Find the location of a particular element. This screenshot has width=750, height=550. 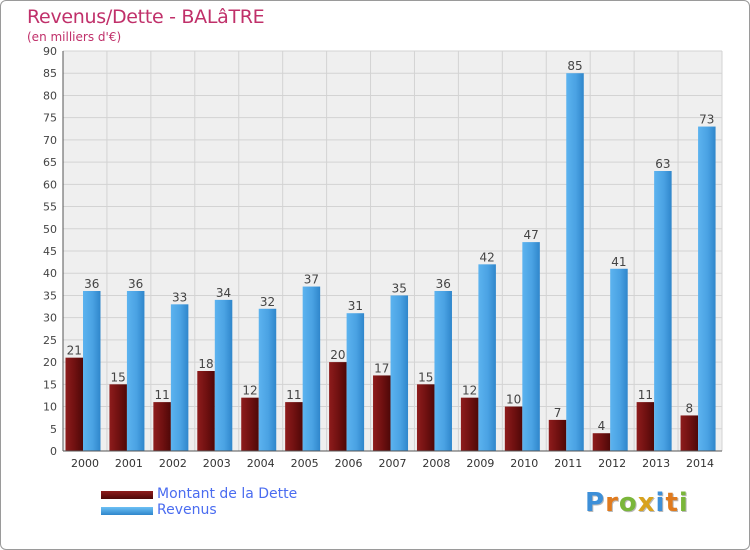

y-tick-label: 25 is located at coordinates (50, 340).